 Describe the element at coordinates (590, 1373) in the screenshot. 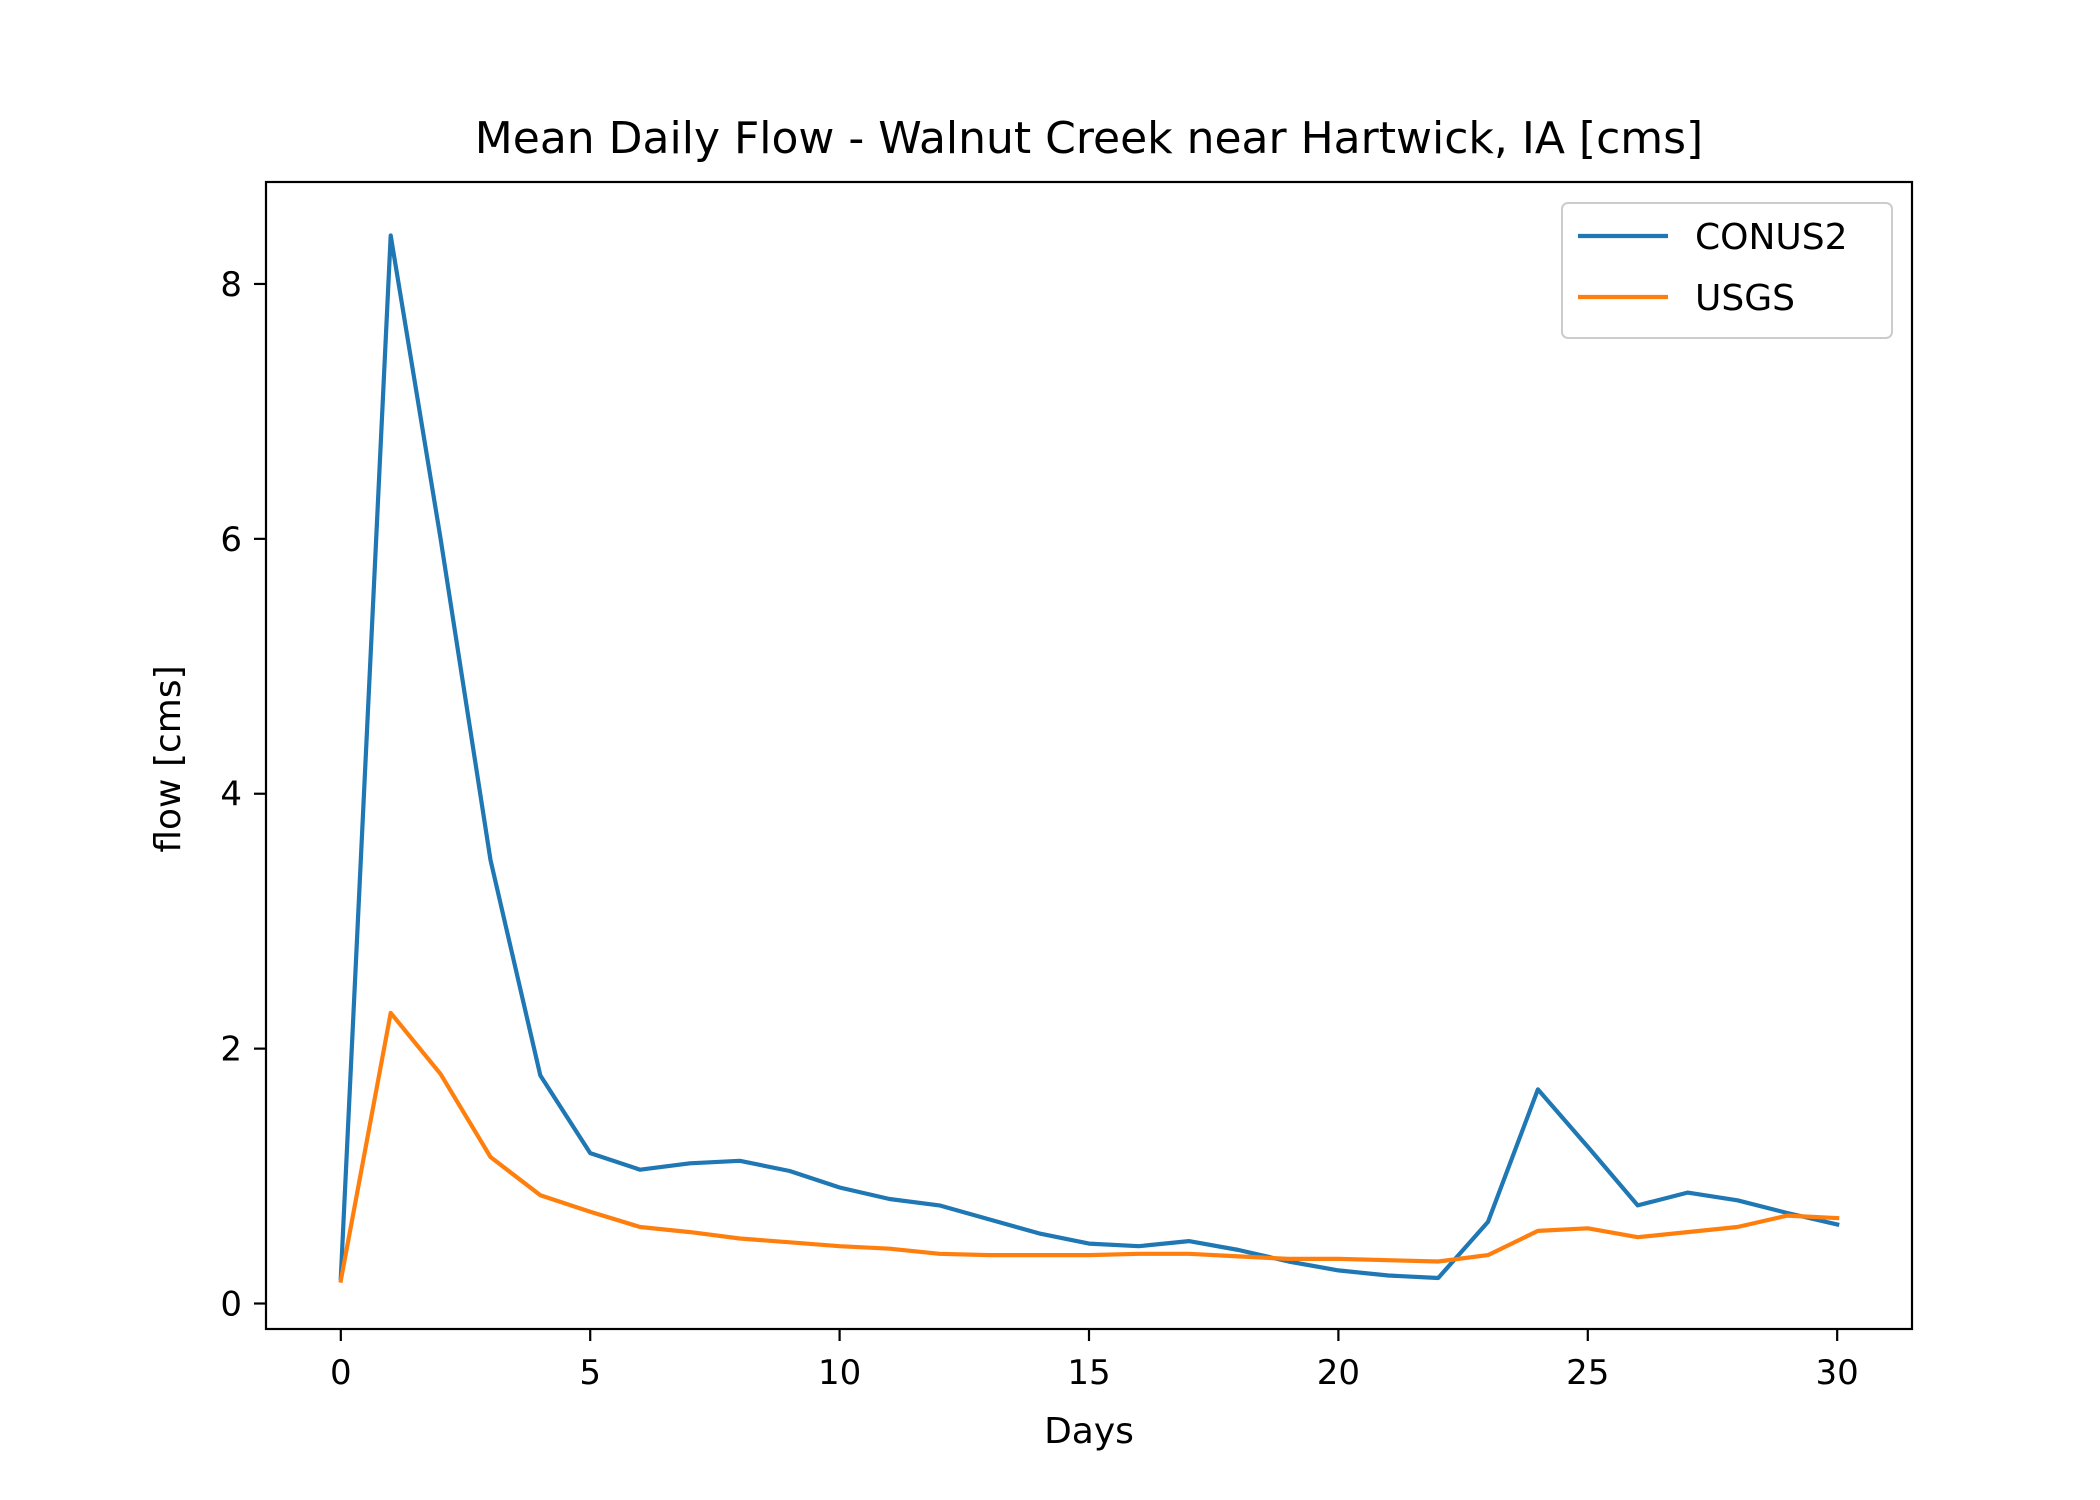

I see `x-tick-label: 5` at that location.